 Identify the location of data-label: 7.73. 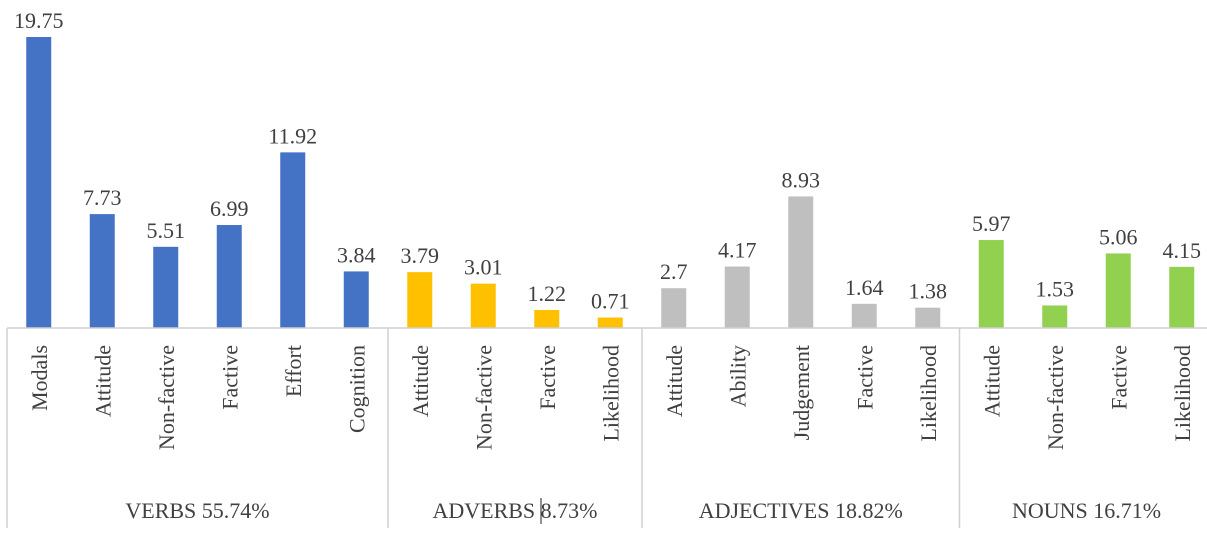
(102, 197).